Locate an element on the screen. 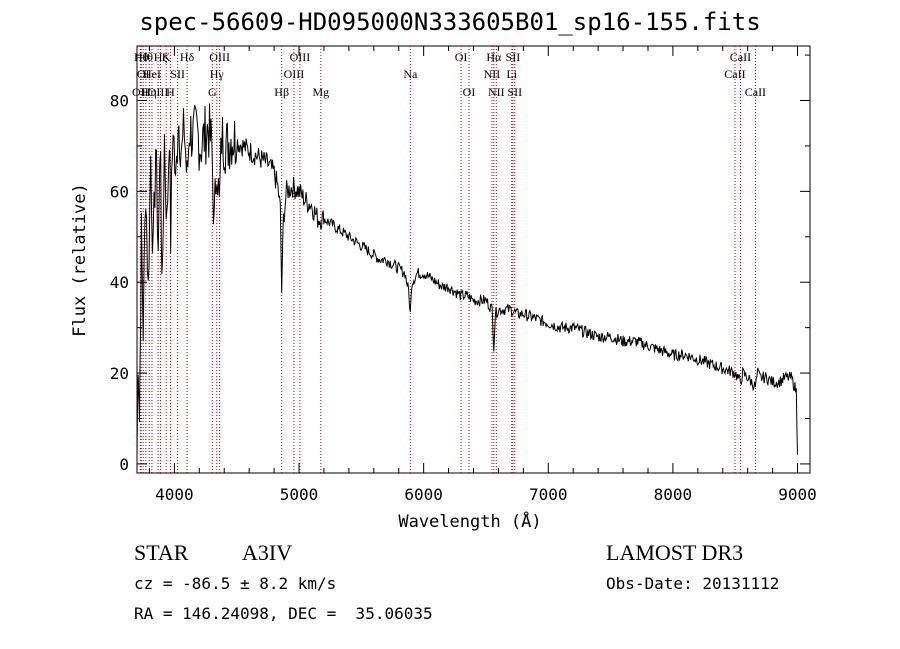  emission-line-label: Hη is located at coordinates (149, 92).